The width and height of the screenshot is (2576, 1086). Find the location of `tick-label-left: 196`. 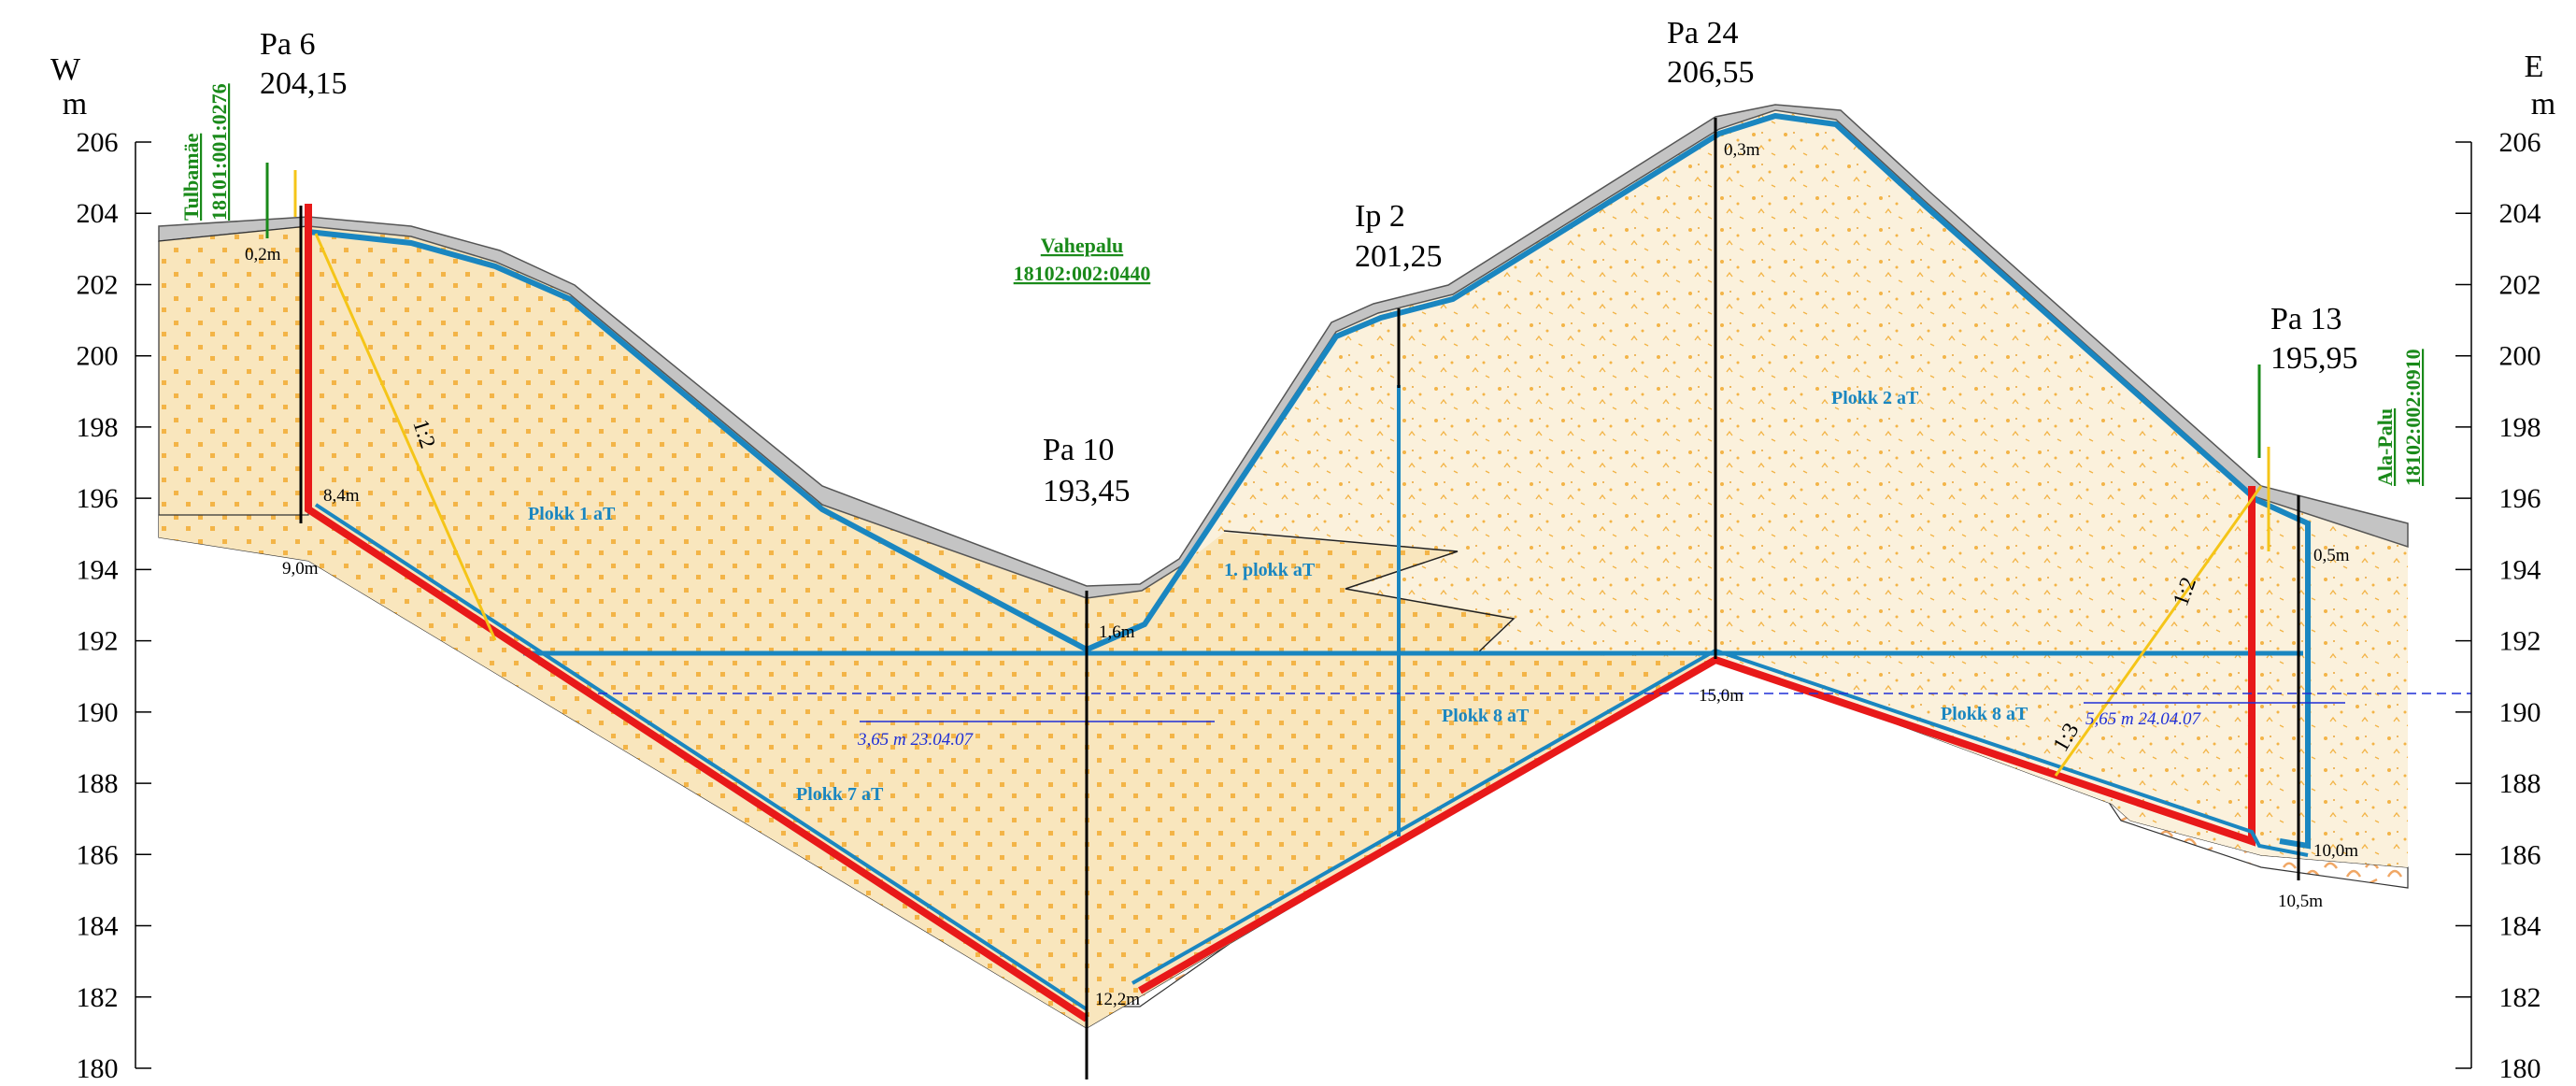

tick-label-left: 196 is located at coordinates (98, 498).